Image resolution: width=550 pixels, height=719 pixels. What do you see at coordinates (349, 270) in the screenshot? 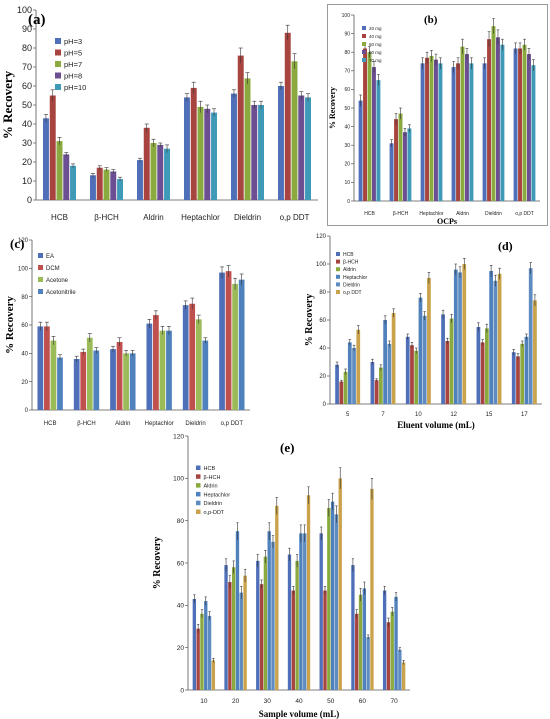
I see `legend-label-d: Aldrin` at bounding box center [349, 270].